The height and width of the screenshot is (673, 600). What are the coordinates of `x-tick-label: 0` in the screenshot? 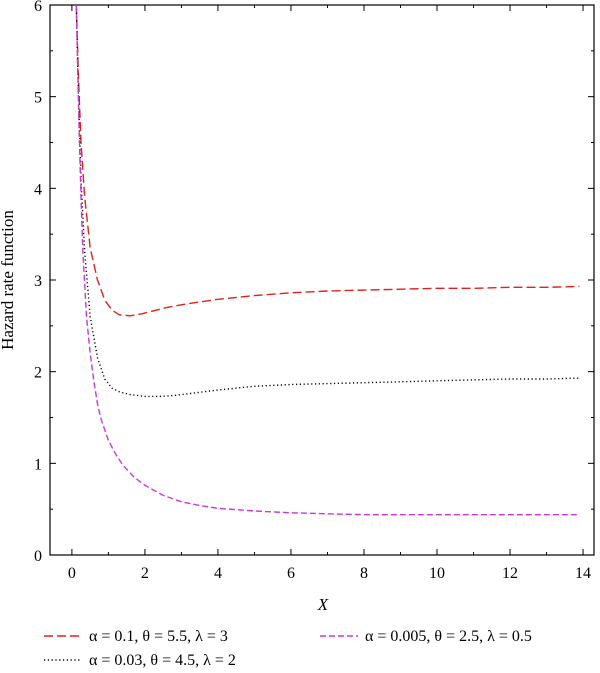 It's located at (72, 573).